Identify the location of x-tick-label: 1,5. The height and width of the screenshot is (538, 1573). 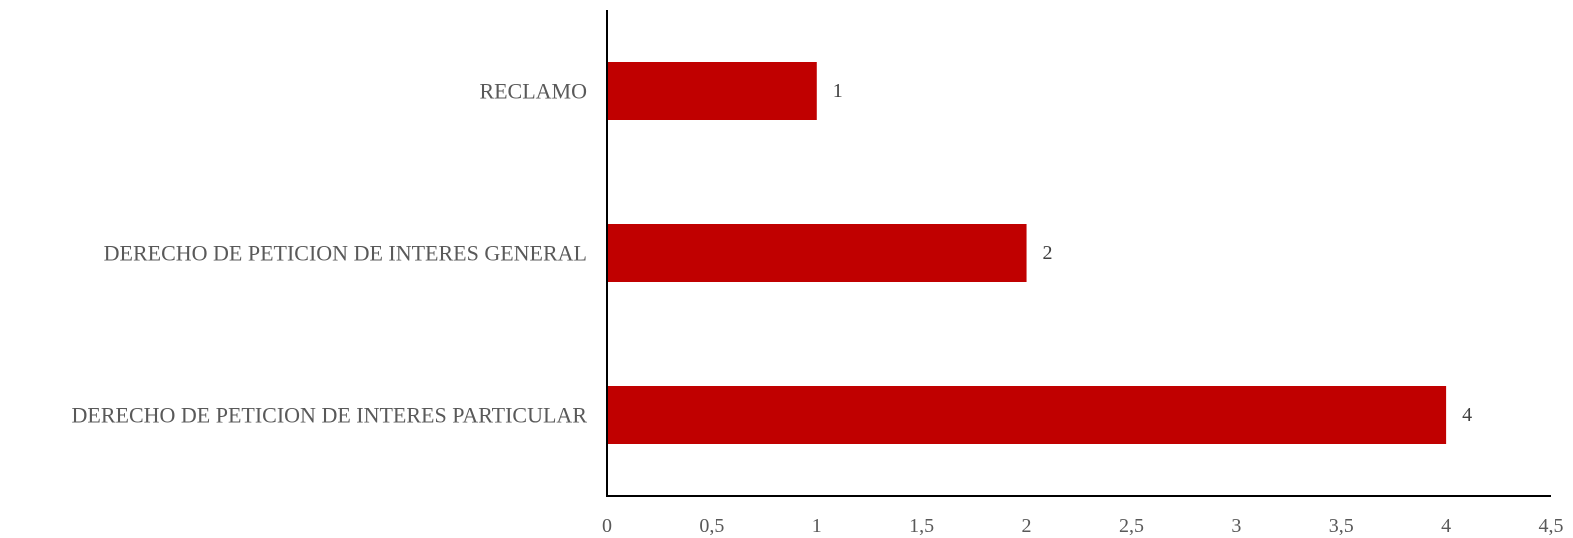
(921, 526).